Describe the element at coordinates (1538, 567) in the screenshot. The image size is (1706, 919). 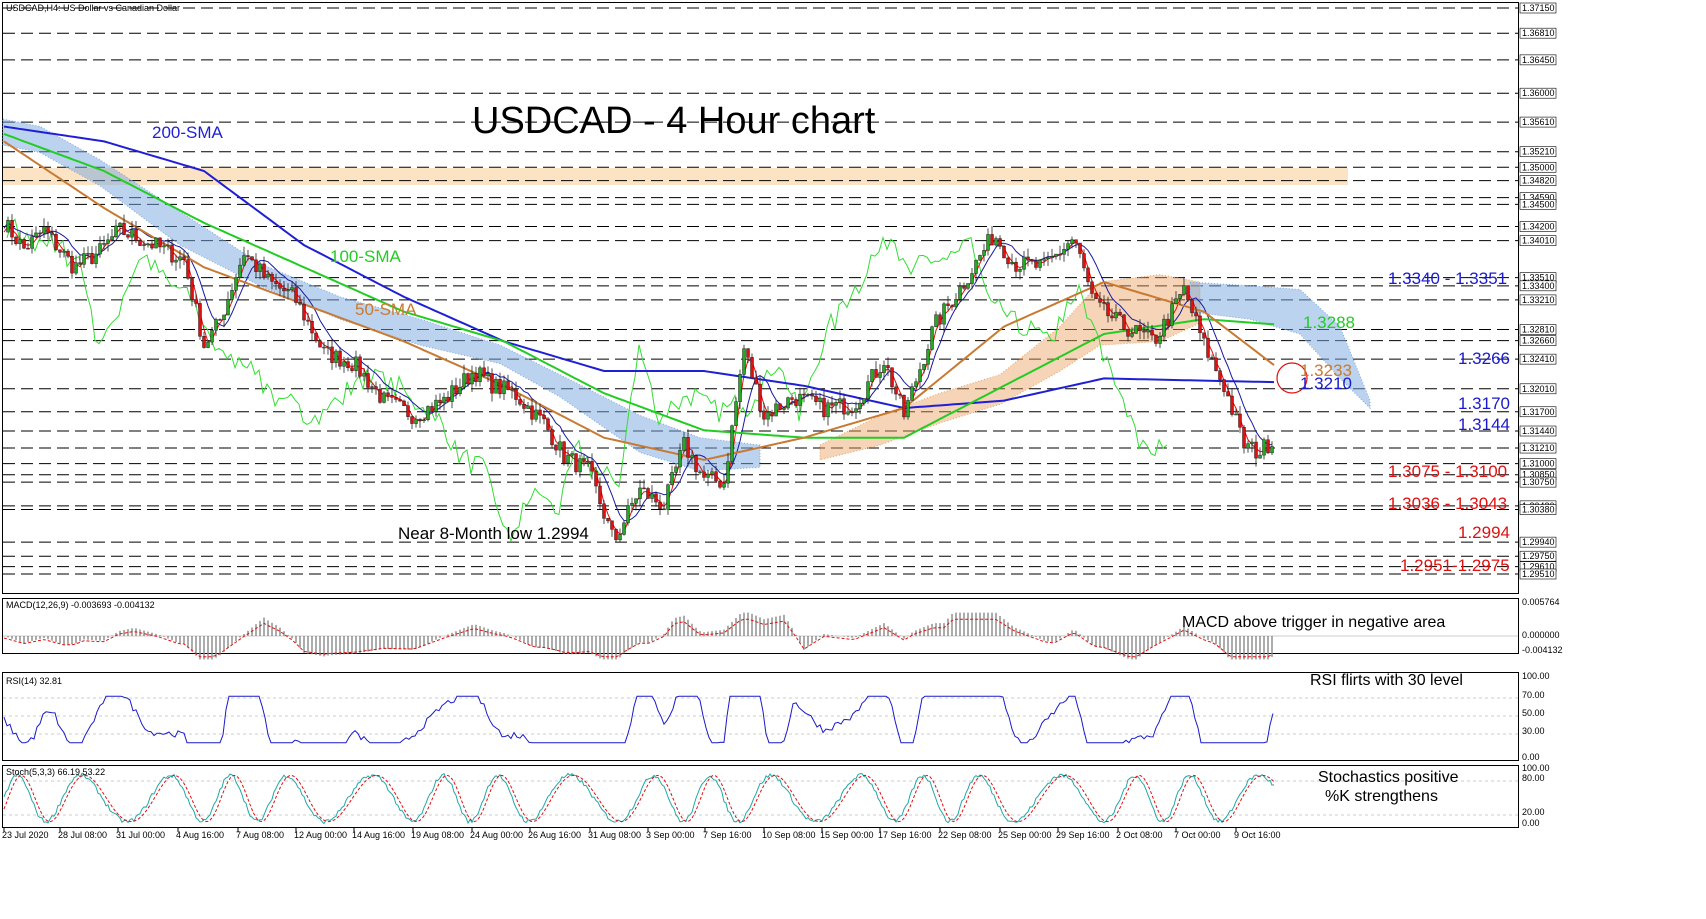
I see `price-tick-label: 1.29610` at that location.